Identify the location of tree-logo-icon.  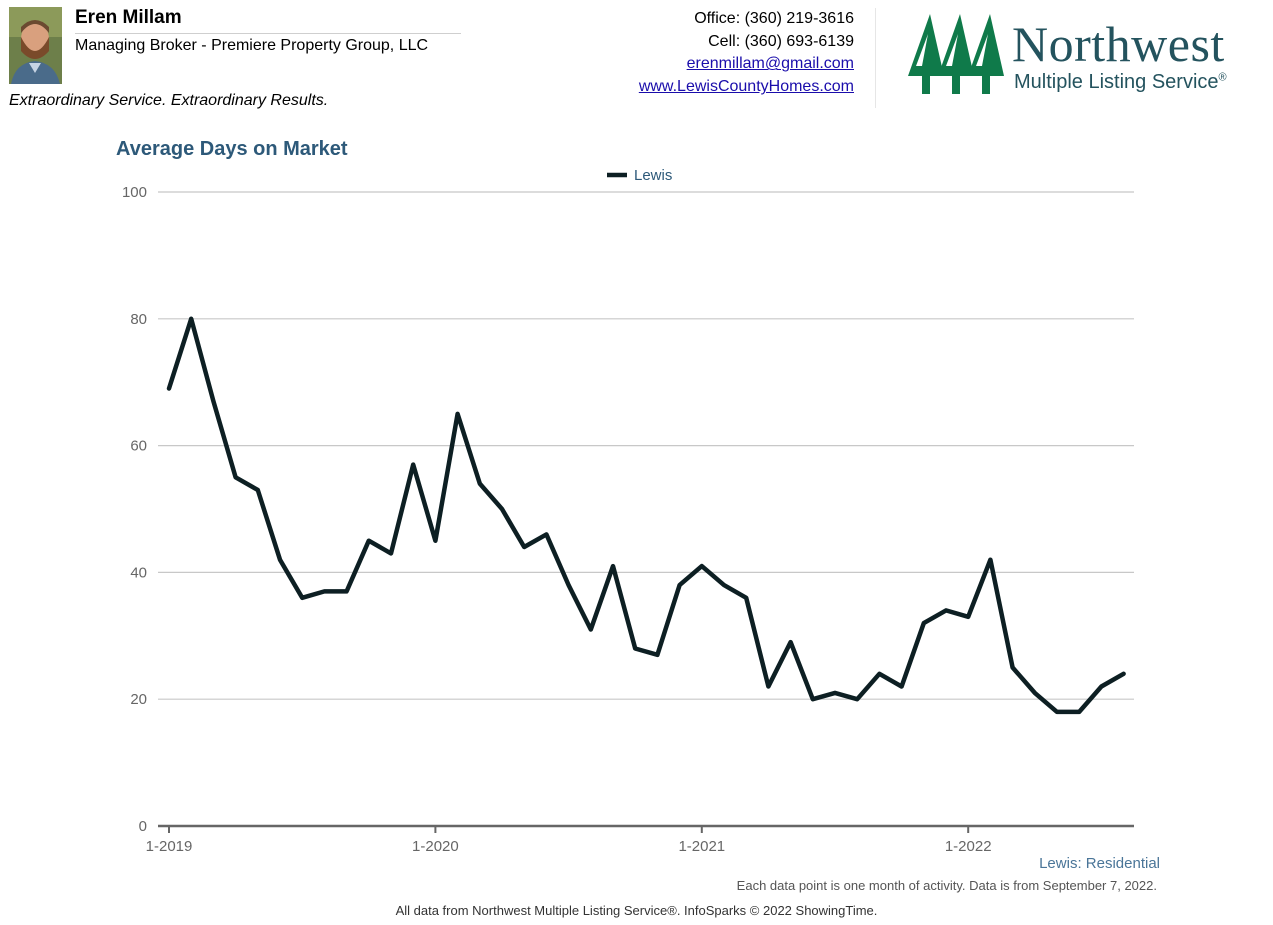
(956, 54).